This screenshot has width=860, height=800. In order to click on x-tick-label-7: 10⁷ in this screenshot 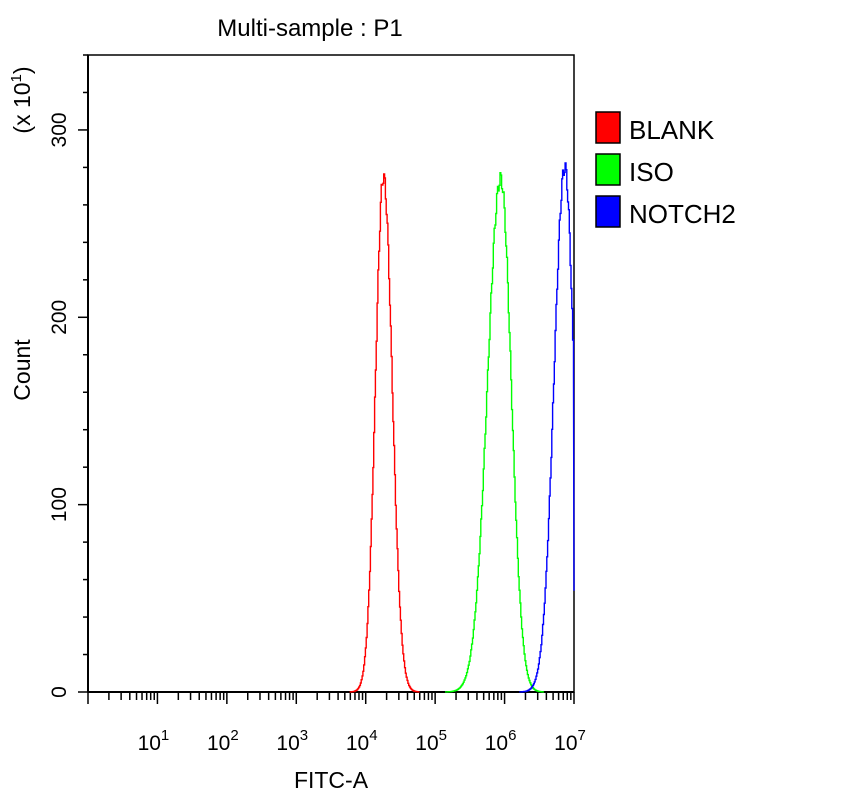, I will do `click(570, 741)`.